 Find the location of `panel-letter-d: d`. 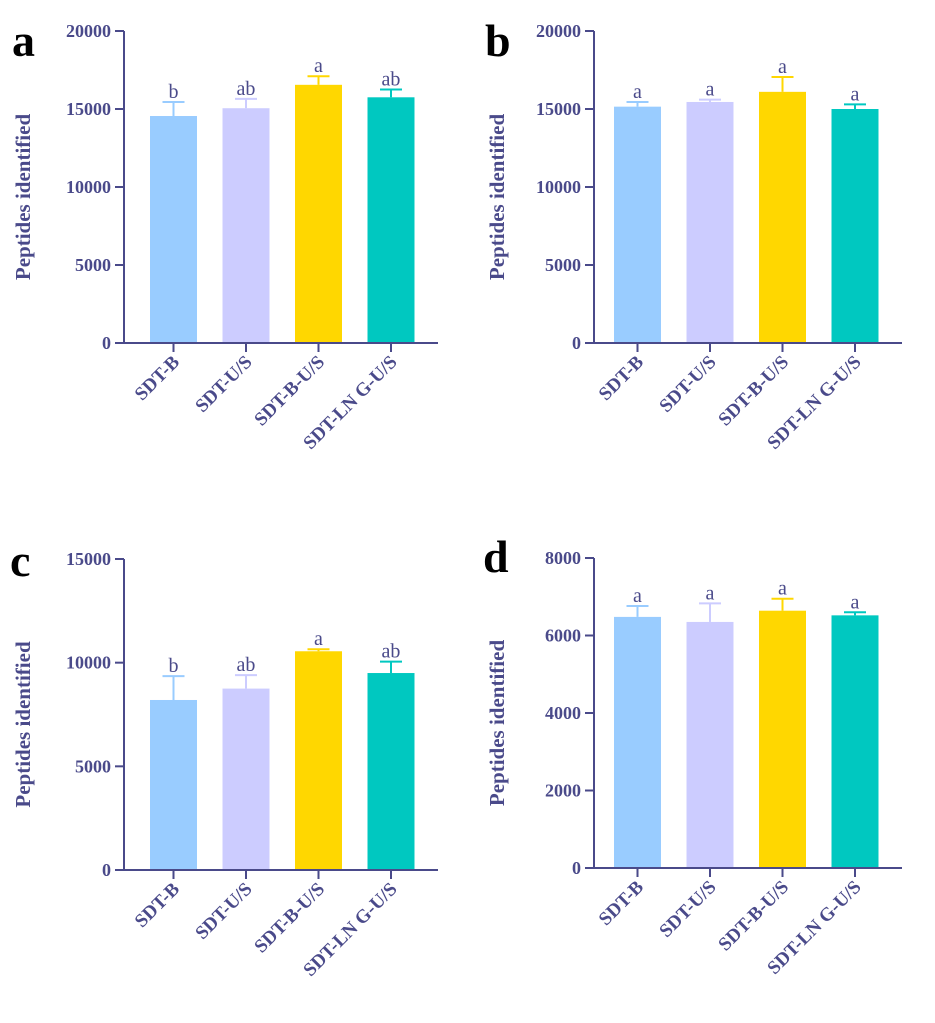

panel-letter-d: d is located at coordinates (496, 556).